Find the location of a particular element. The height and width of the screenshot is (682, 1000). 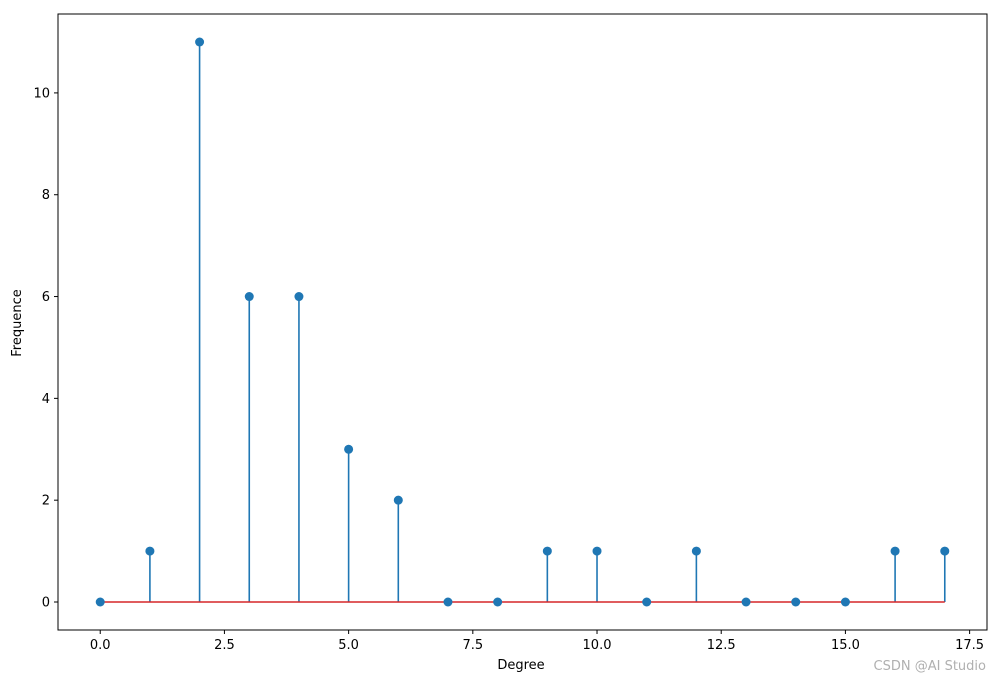

watermark-text: CSDN @AI Studio is located at coordinates (929, 666).